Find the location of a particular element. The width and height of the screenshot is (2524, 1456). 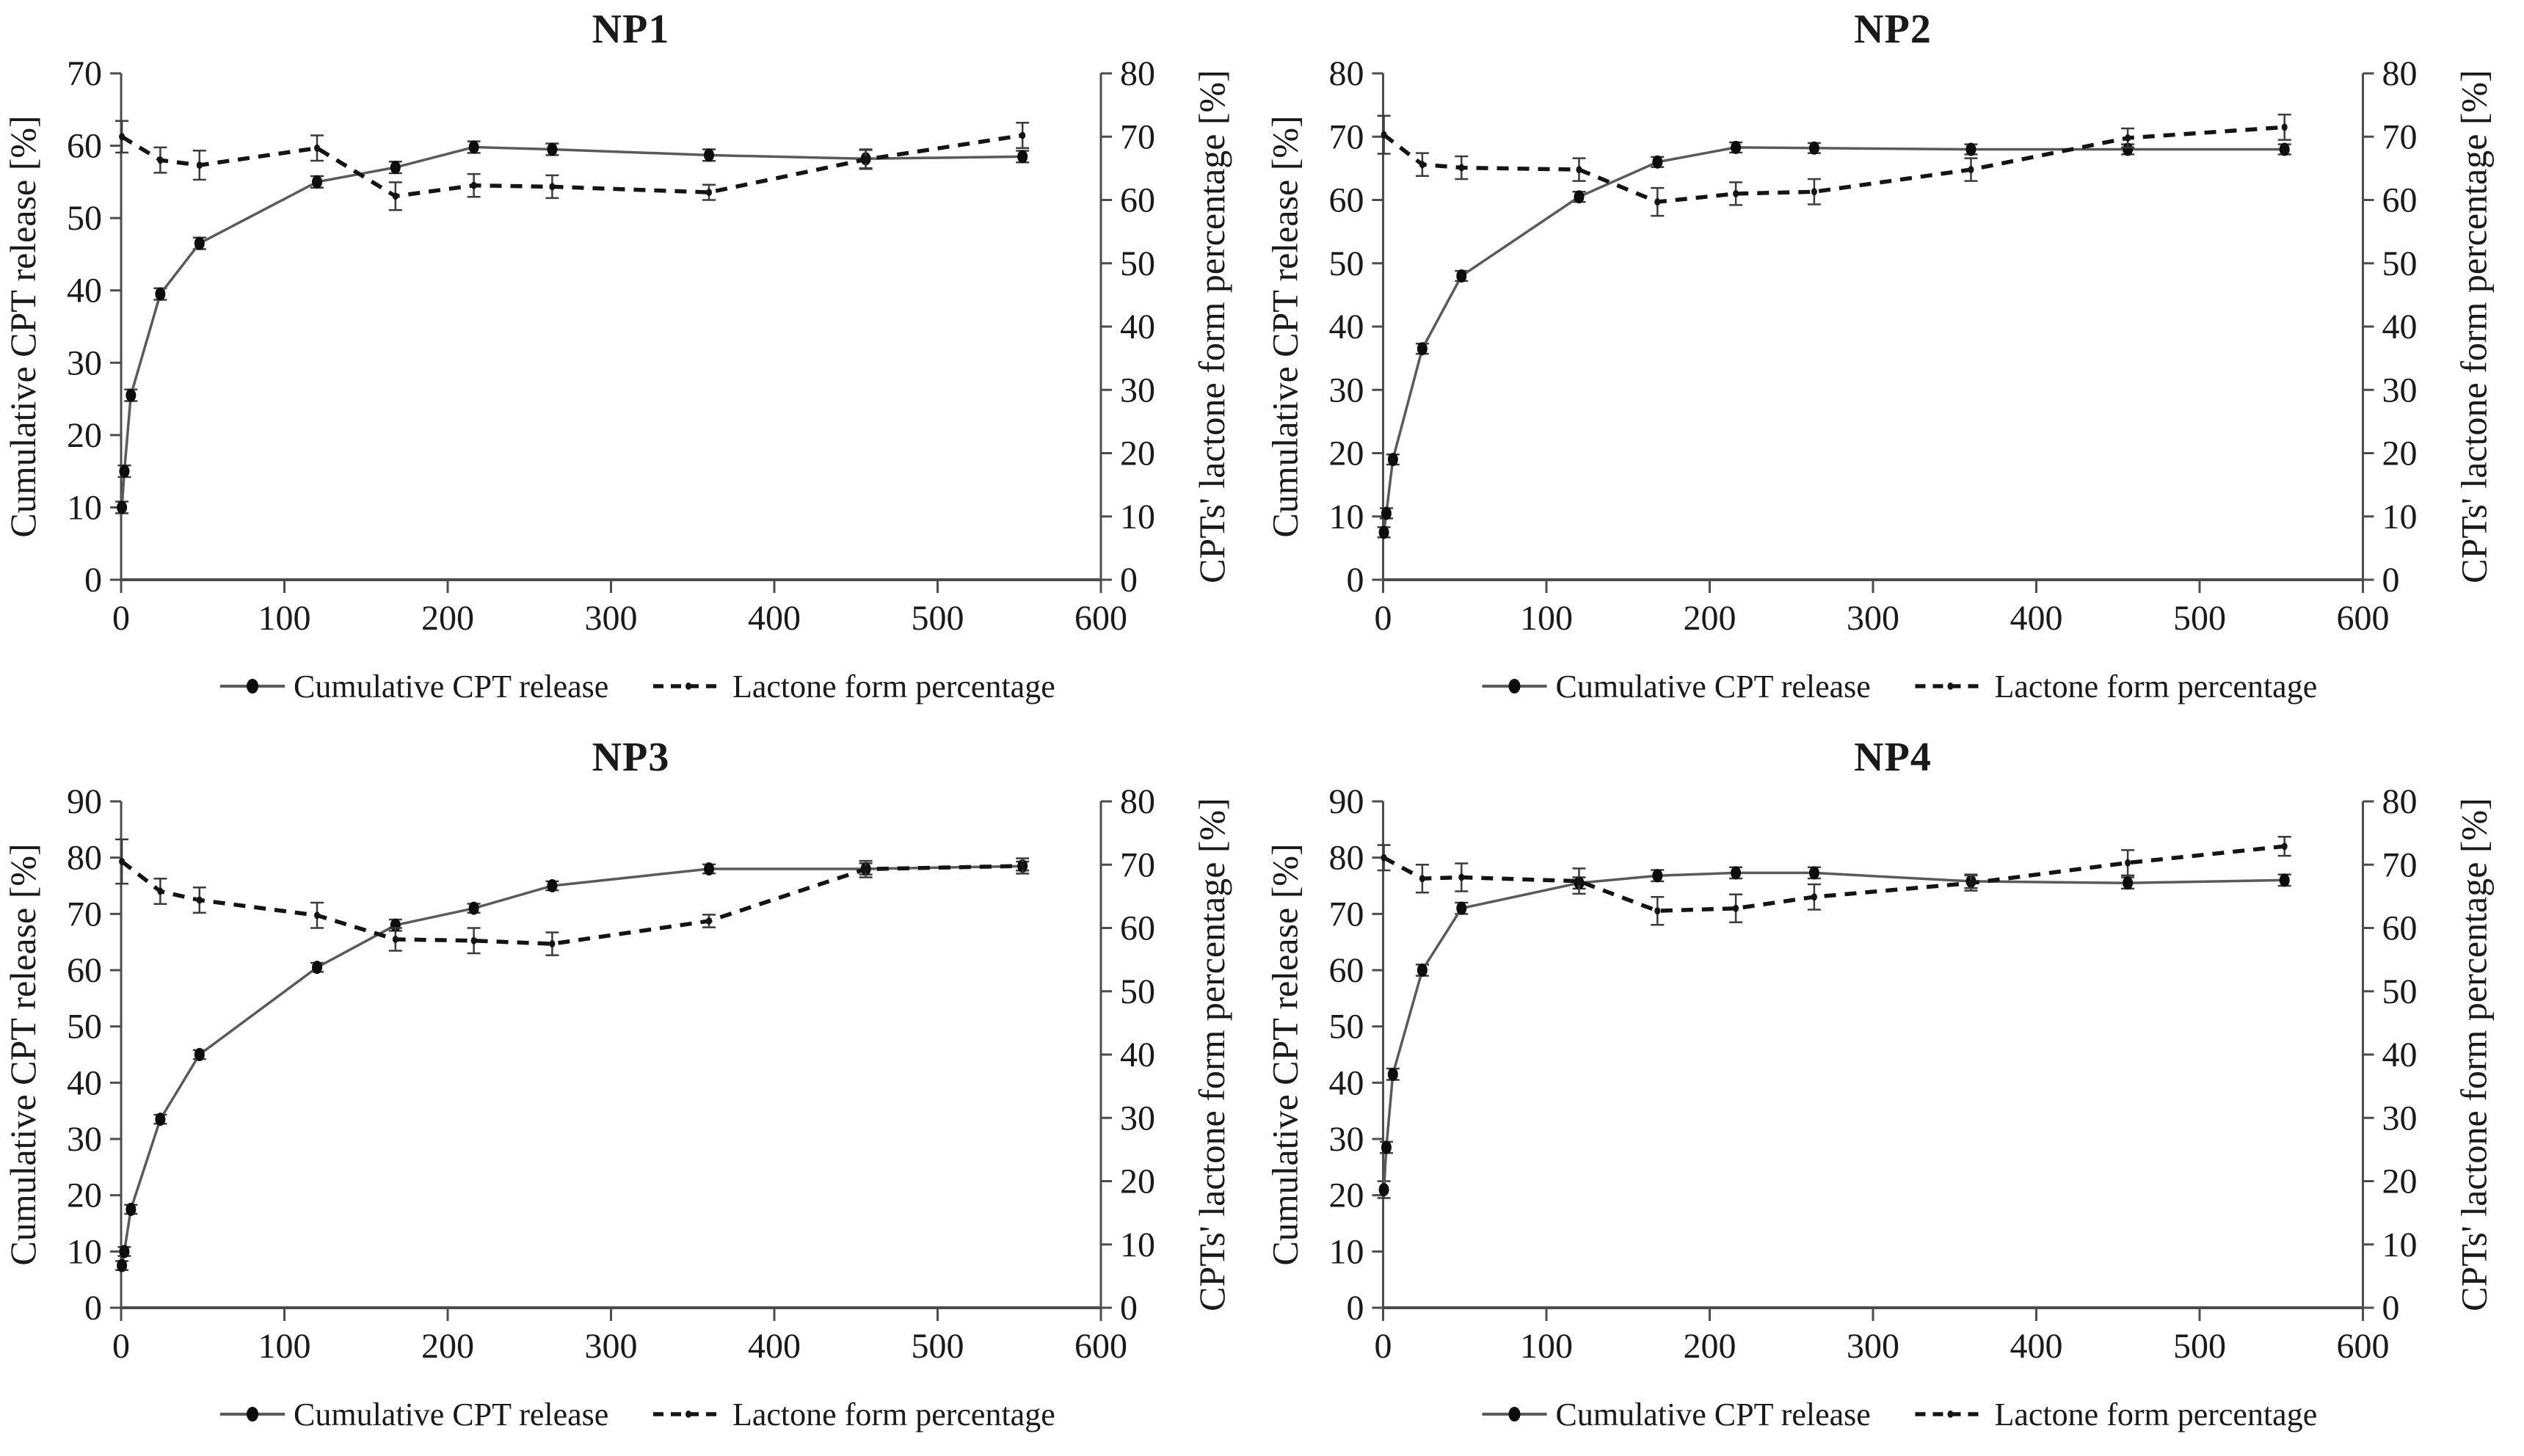

panel-title-np3: NP3 is located at coordinates (631, 758).